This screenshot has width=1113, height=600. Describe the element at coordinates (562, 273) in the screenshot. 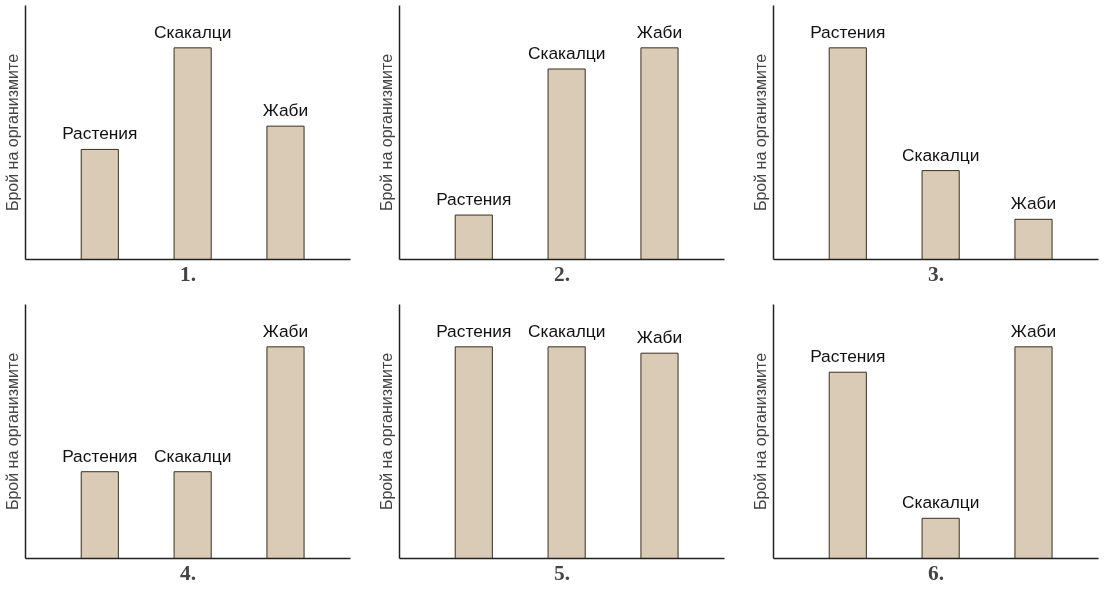

I see `text: 2.` at that location.